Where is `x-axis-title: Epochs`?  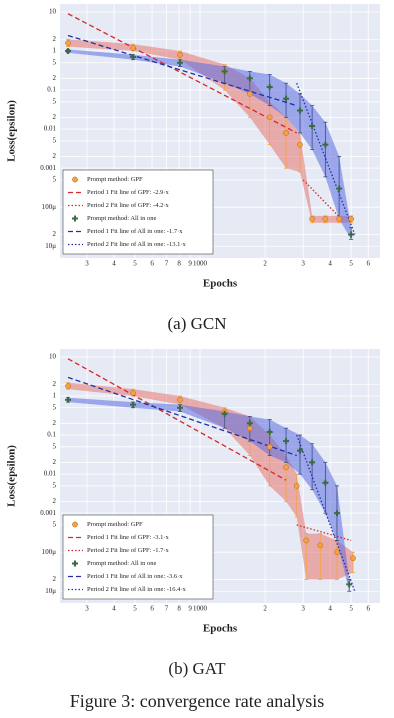 x-axis-title: Epochs is located at coordinates (220, 629).